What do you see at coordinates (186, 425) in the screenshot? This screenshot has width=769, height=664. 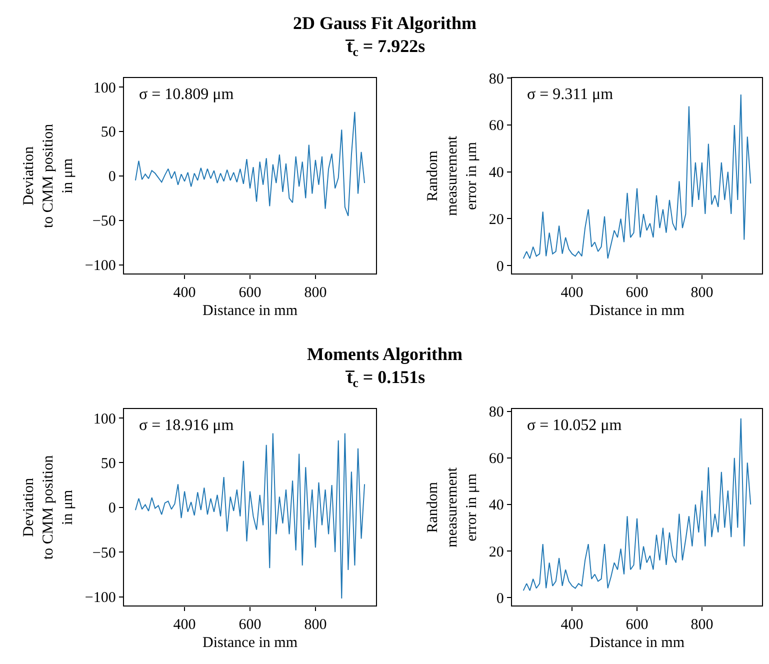 I see `annotation: σ = 18.916 μm` at bounding box center [186, 425].